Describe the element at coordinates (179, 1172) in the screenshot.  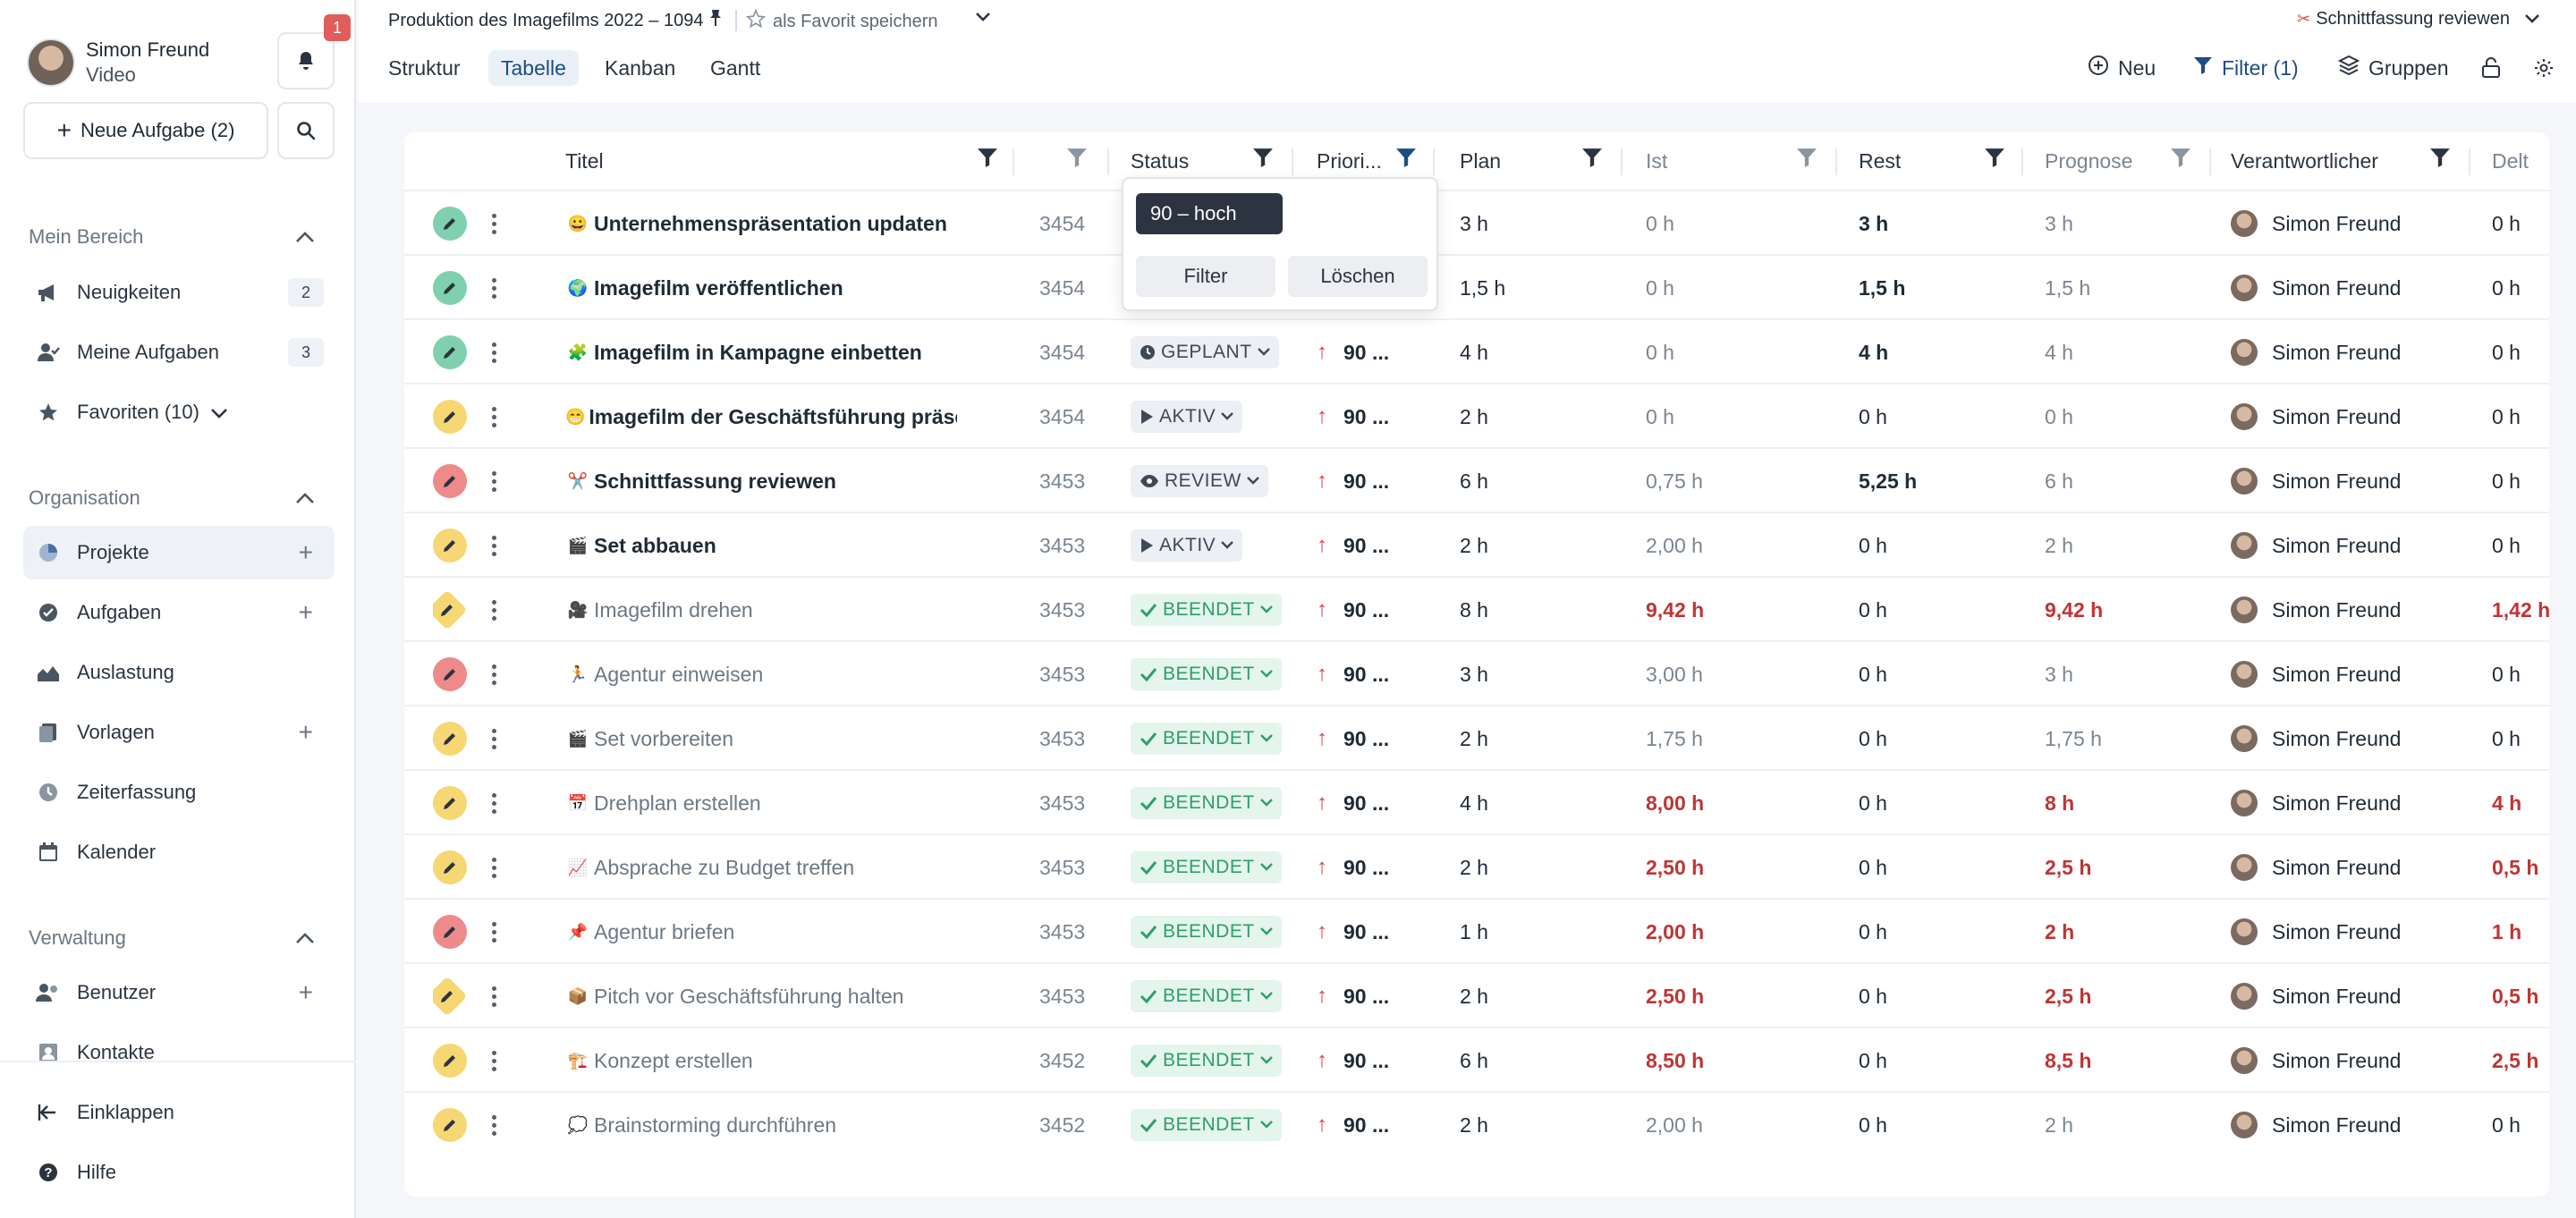
I see `help-button: ? Hilfe` at that location.